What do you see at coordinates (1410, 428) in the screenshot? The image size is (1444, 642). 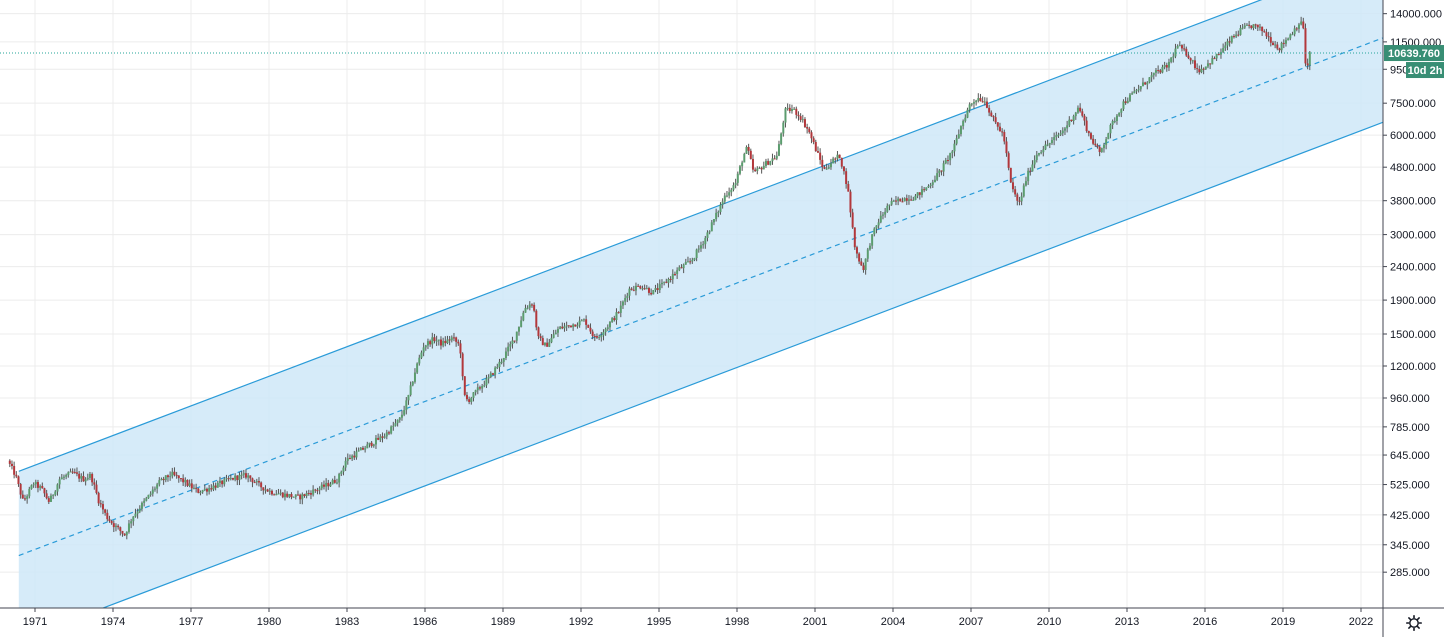 I see `y-tick-label: 785.000` at bounding box center [1410, 428].